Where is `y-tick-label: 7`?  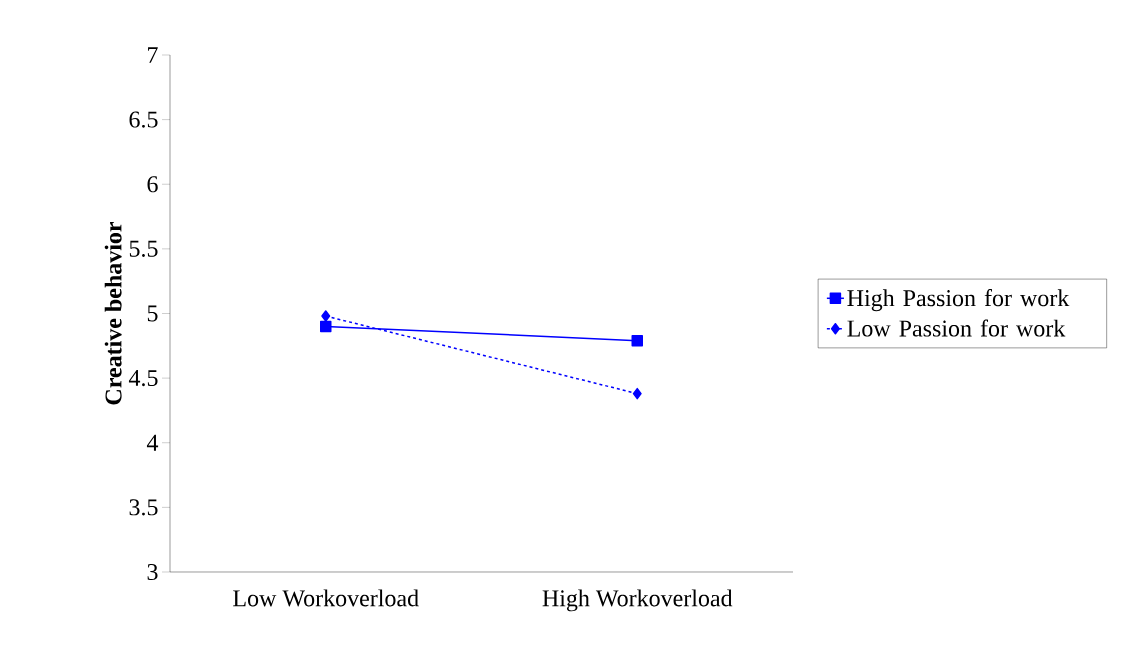
y-tick-label: 7 is located at coordinates (153, 55).